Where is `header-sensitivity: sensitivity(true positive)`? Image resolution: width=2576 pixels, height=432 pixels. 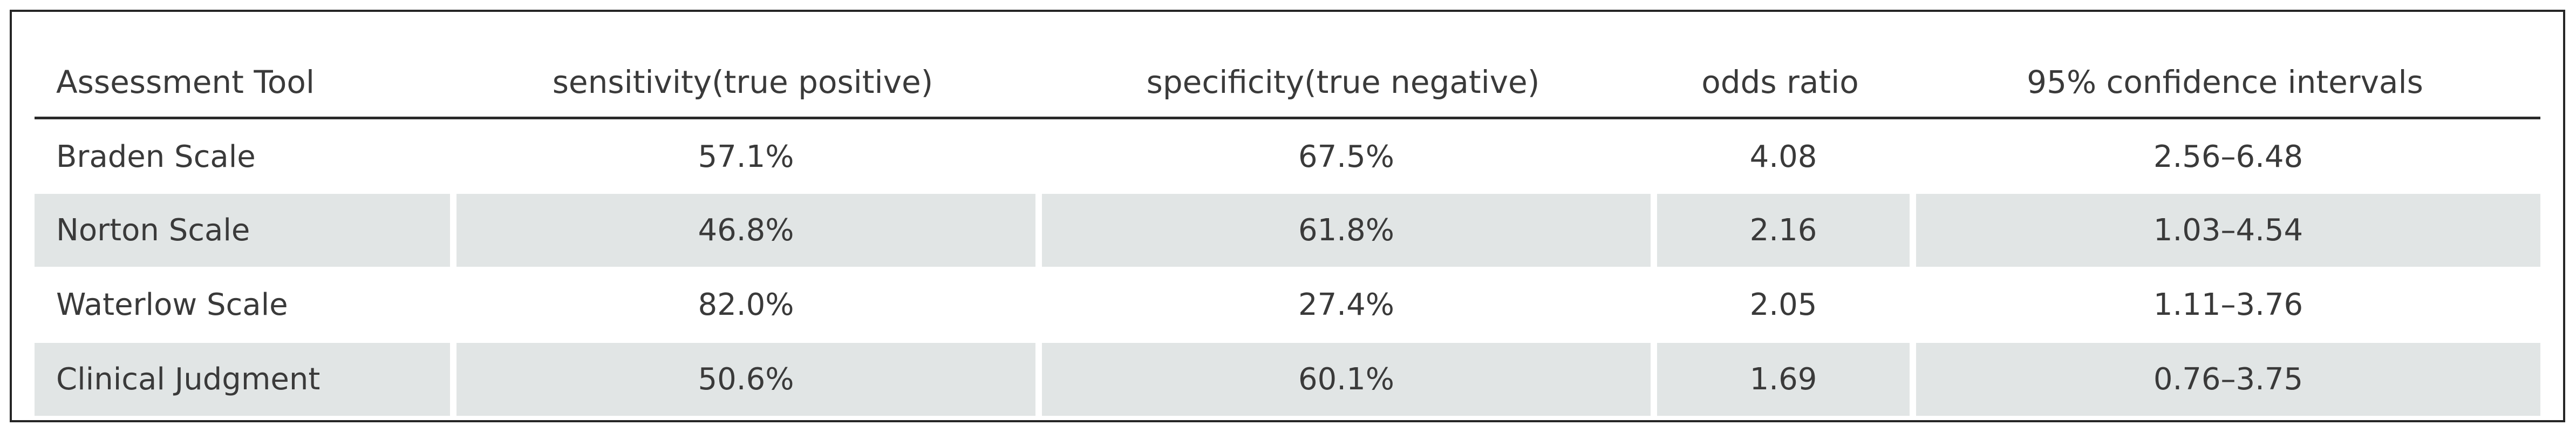 header-sensitivity: sensitivity(true positive) is located at coordinates (742, 83).